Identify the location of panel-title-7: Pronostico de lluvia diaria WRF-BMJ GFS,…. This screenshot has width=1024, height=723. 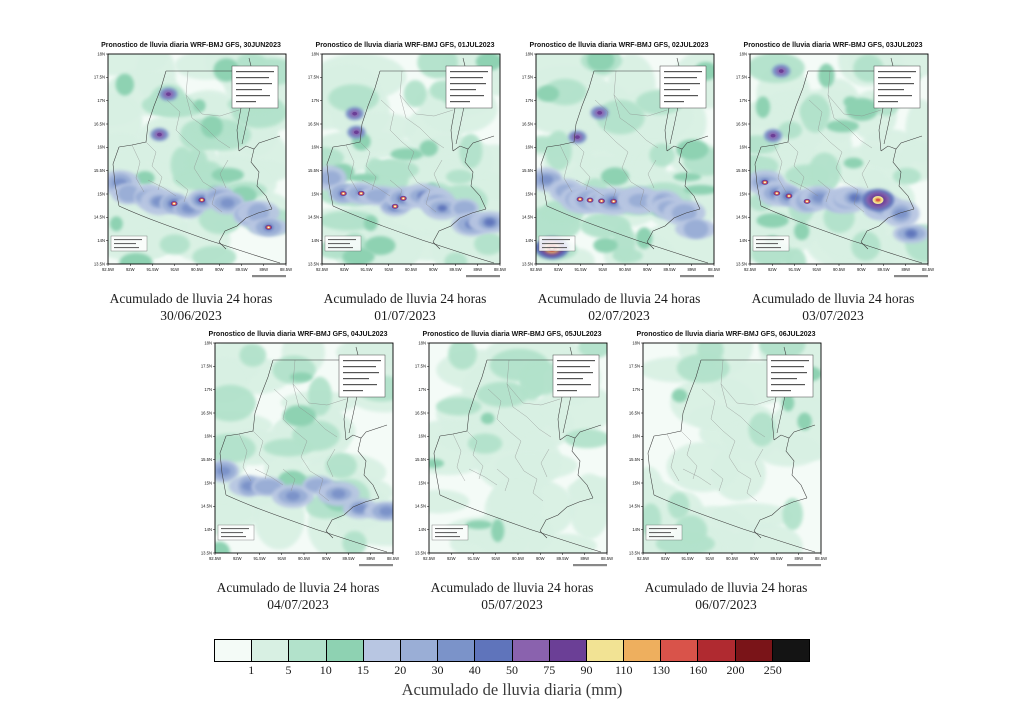
(726, 334).